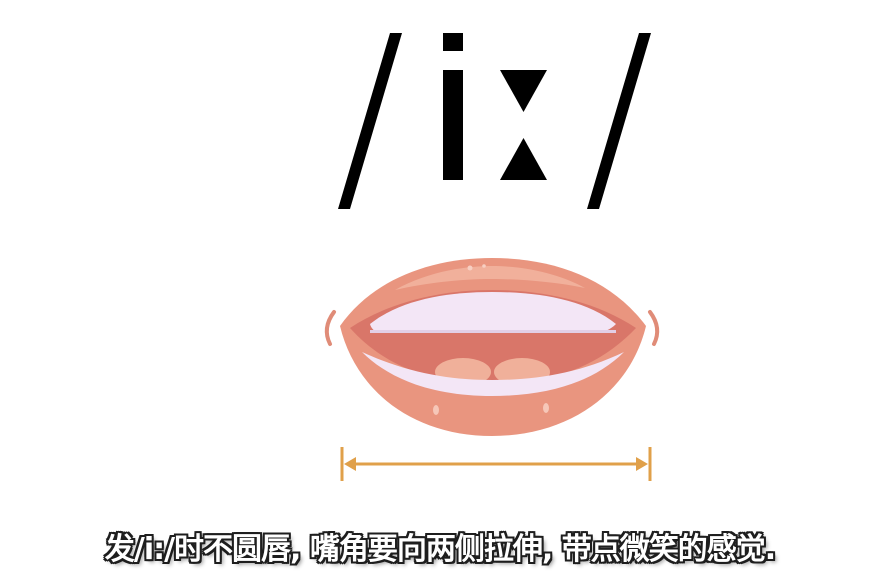 The height and width of the screenshot is (578, 880). I want to click on phonetic-symbol, so click(494, 121).